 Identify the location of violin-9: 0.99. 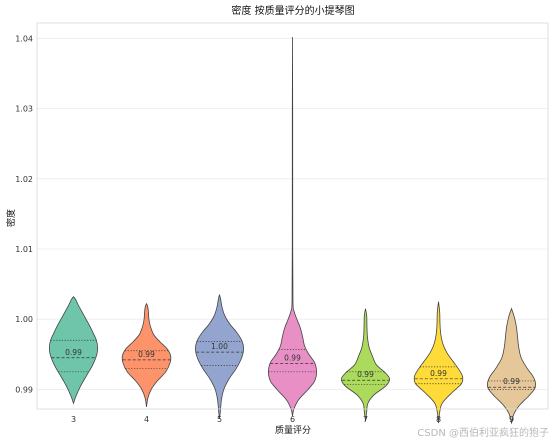
(511, 366).